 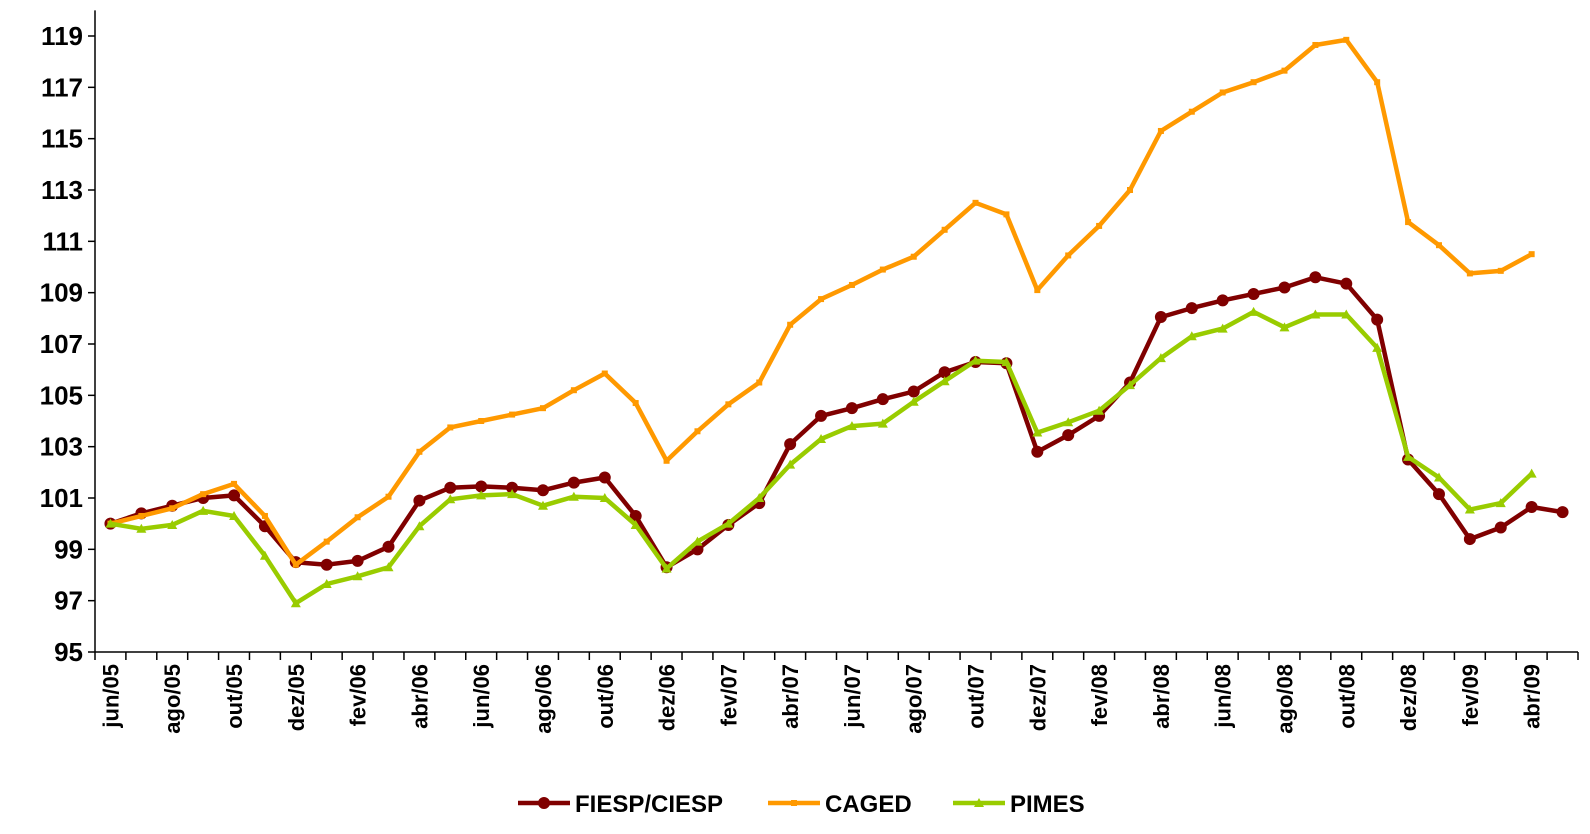 What do you see at coordinates (976, 696) in the screenshot?
I see `x-tick-label: out/07` at bounding box center [976, 696].